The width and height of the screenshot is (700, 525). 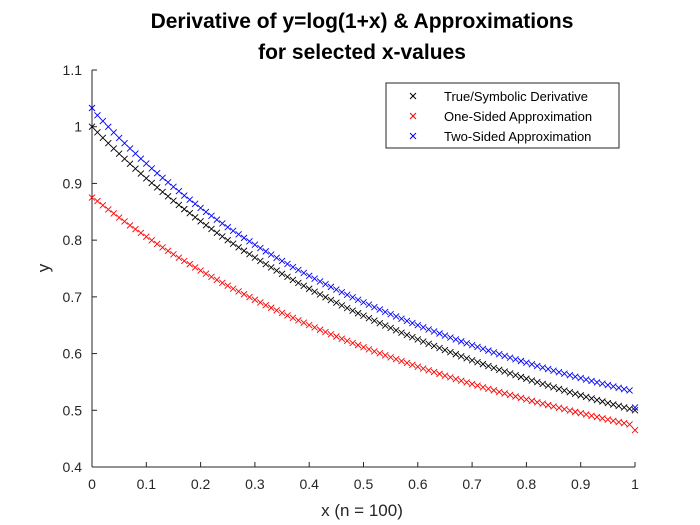 What do you see at coordinates (73, 183) in the screenshot?
I see `y-tick-label: 0.9` at bounding box center [73, 183].